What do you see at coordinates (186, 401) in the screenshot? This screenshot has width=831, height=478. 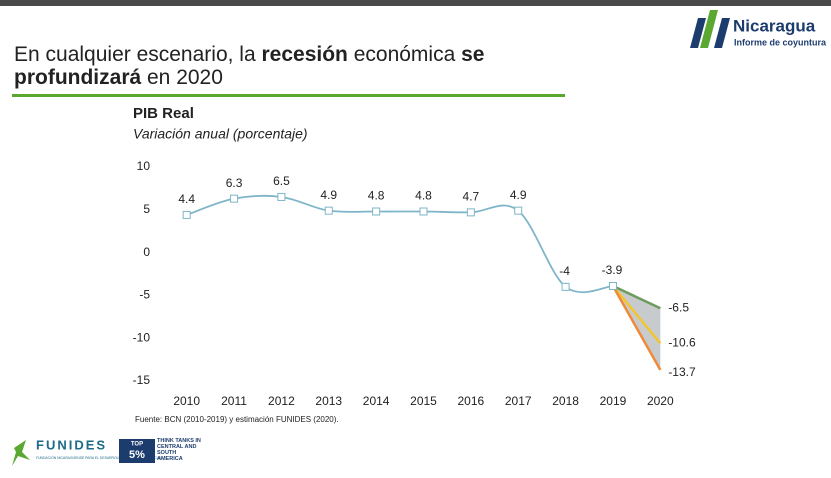 I see `x-tick-label: 2010` at bounding box center [186, 401].